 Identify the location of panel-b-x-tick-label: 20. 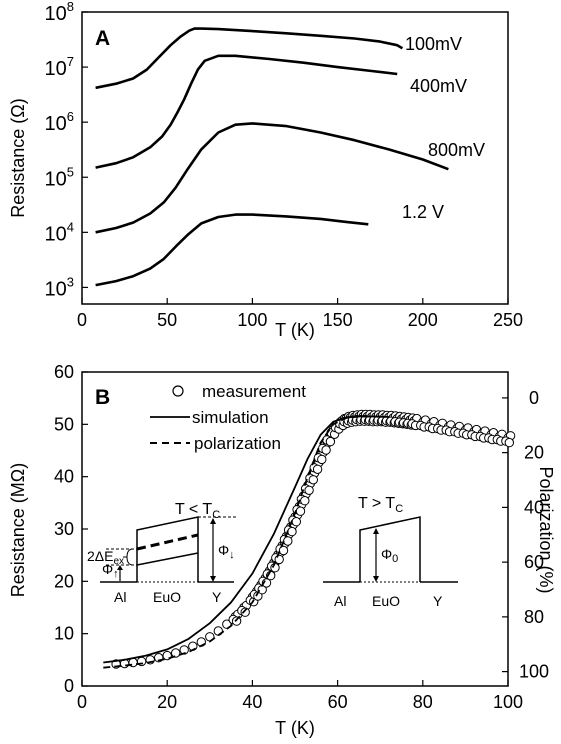
(167, 702).